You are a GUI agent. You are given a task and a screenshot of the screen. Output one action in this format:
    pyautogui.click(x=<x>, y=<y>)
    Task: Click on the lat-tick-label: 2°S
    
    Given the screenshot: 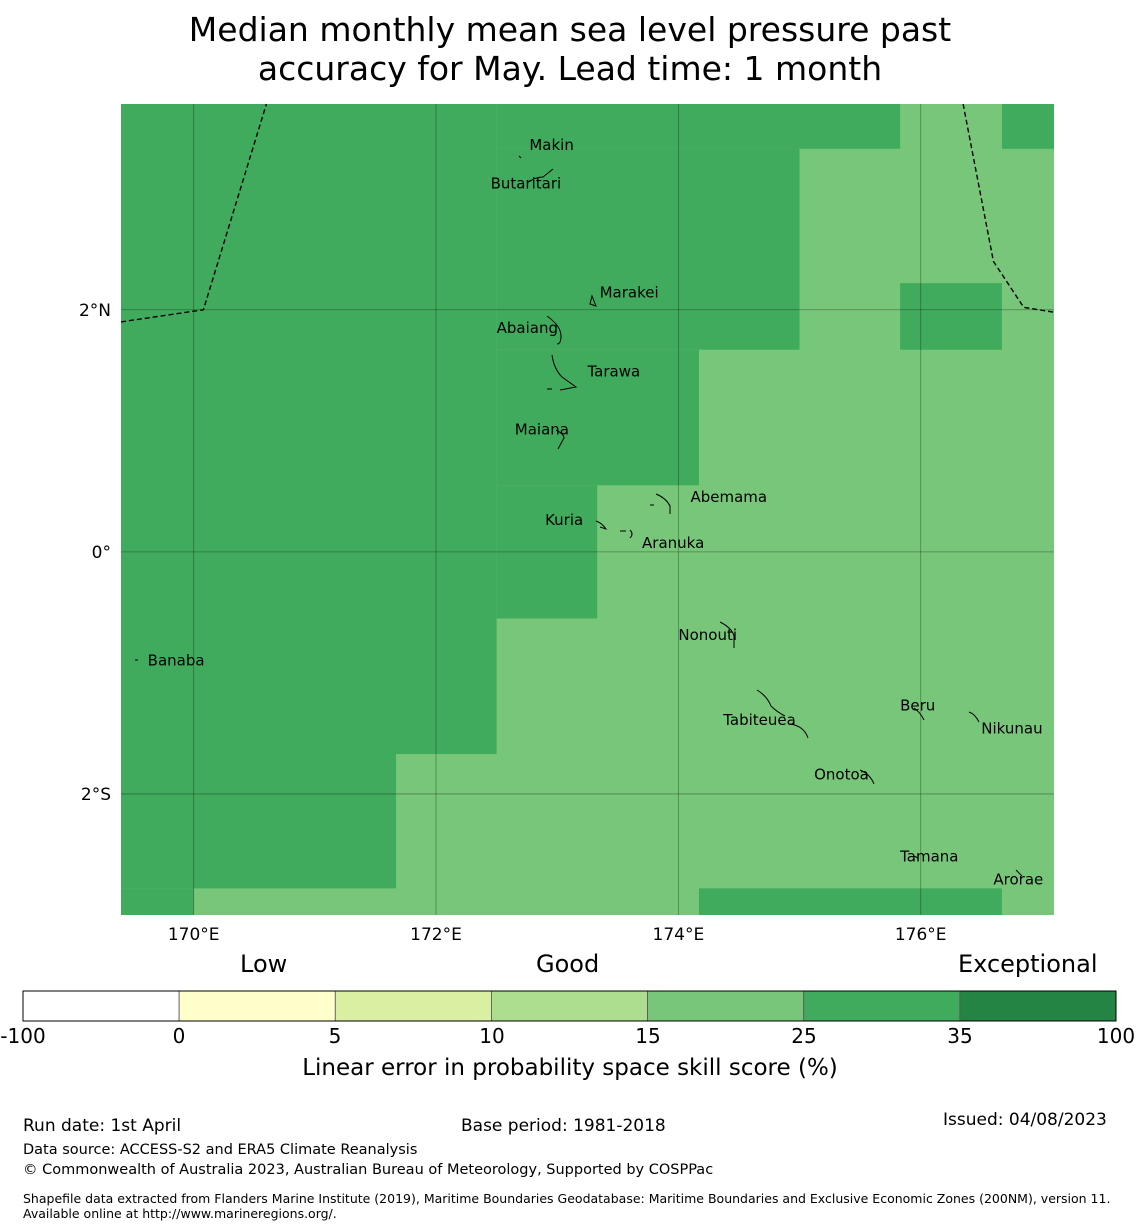 What is the action you would take?
    pyautogui.click(x=96, y=795)
    